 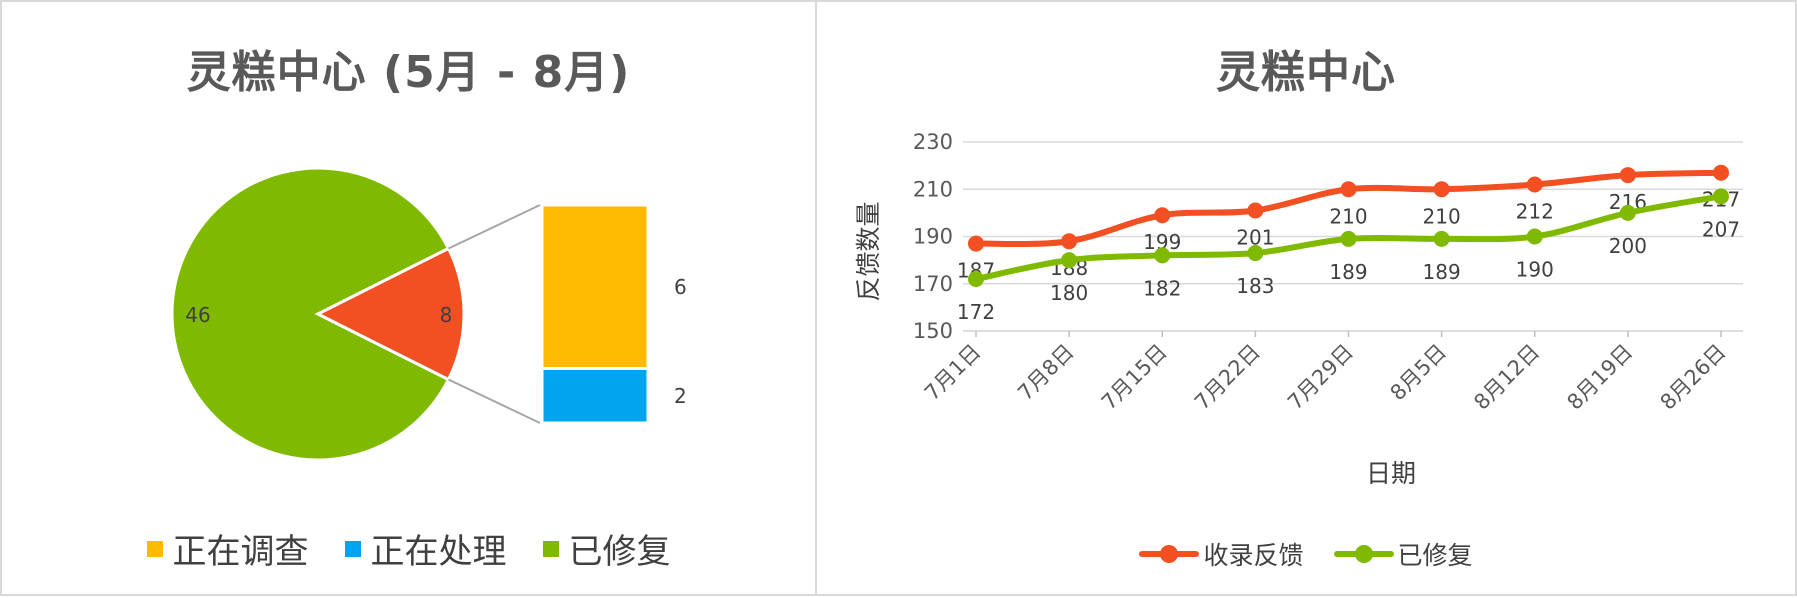 I want to click on pie-chart-title: 灵糕中心 (5月 - 8月), so click(x=408, y=72).